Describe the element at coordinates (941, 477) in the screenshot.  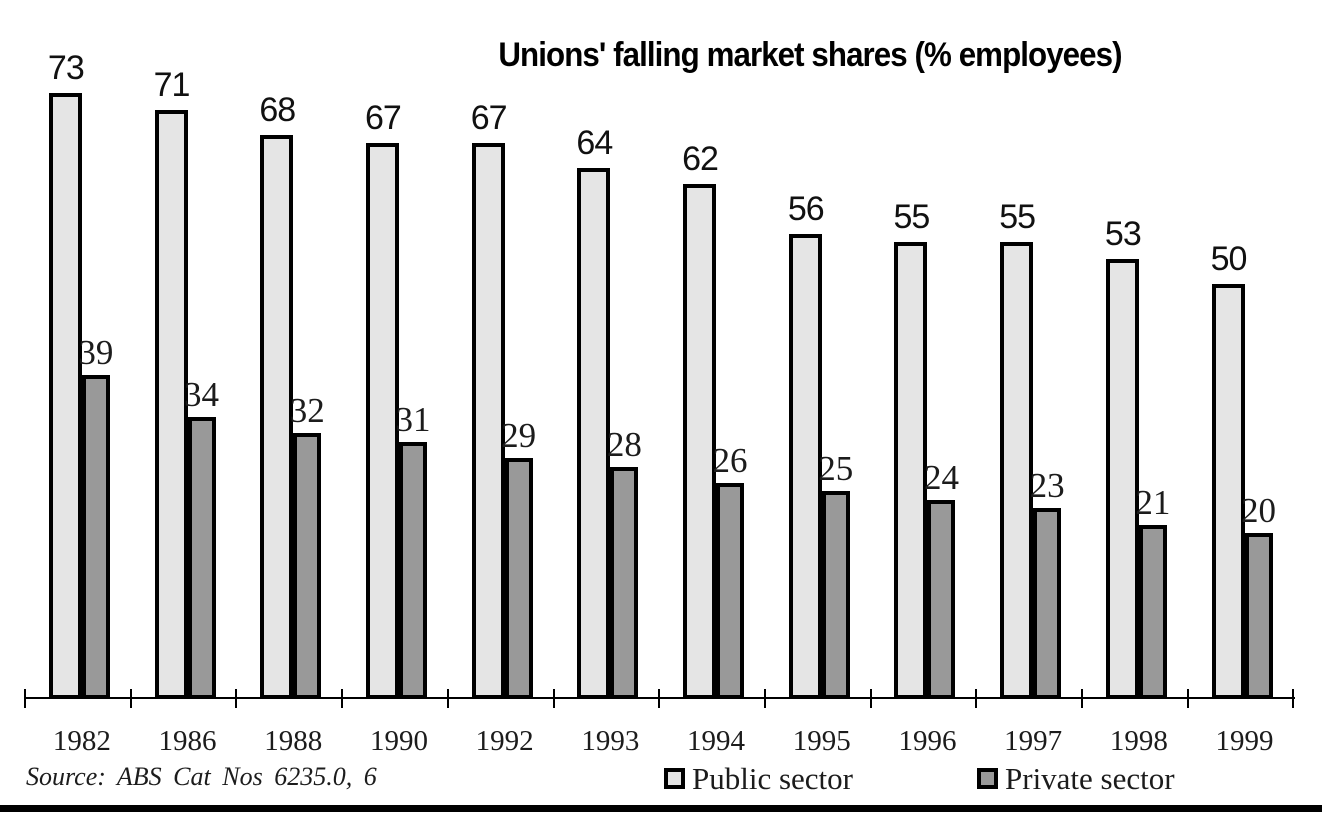
I see `bar-value-private-1996: 24` at that location.